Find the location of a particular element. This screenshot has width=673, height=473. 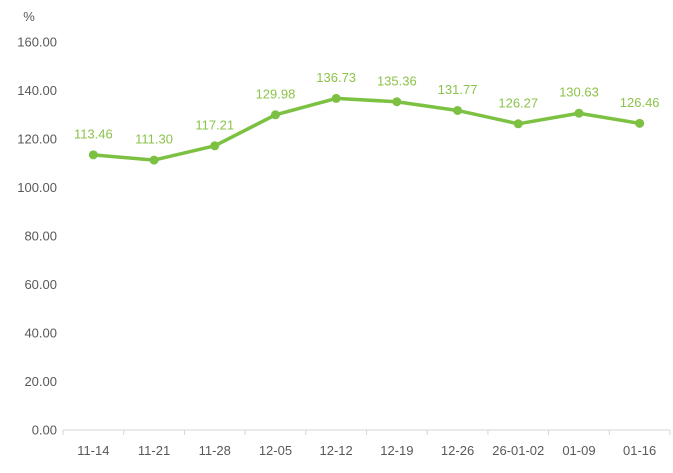

x-axis-tick-label: 26-01-02 is located at coordinates (518, 450).